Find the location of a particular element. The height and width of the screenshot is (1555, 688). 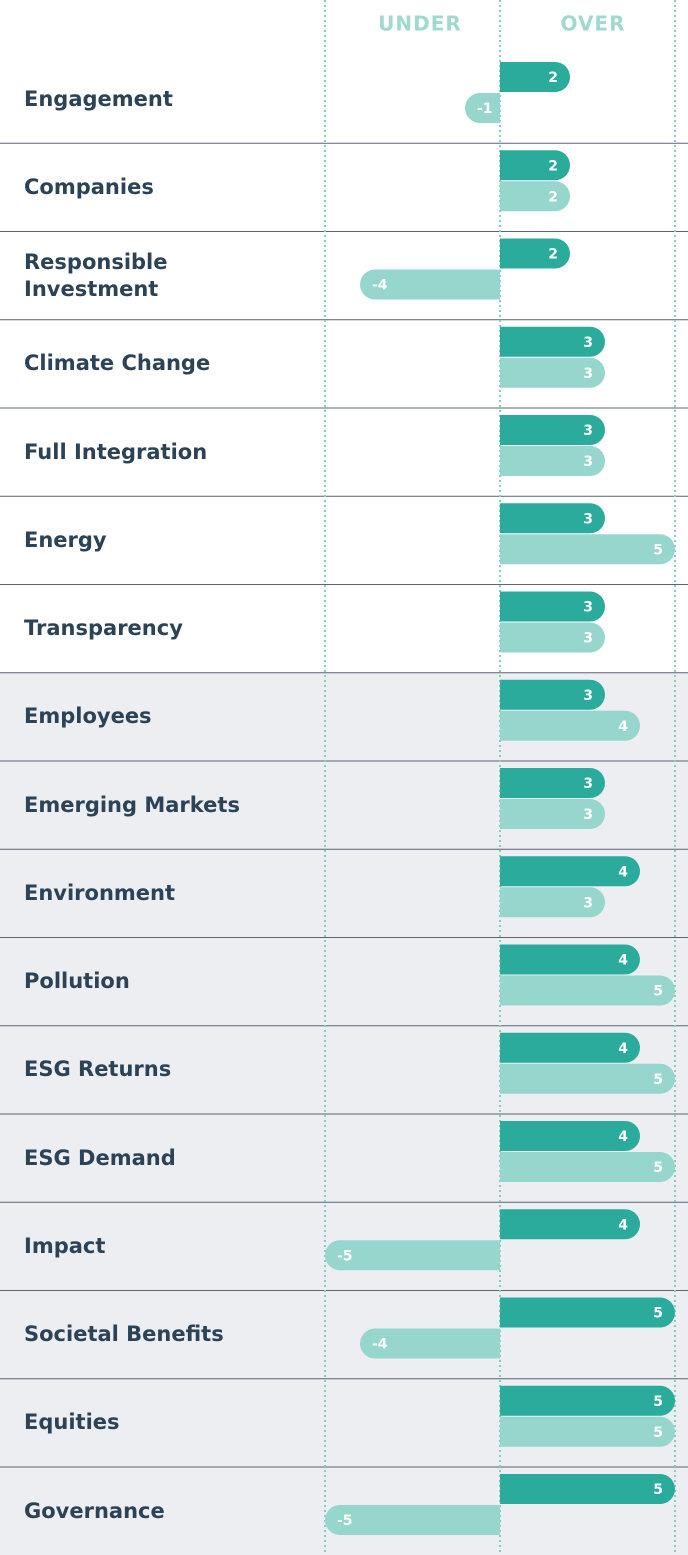

category-label-box: Pollution is located at coordinates (77, 981).